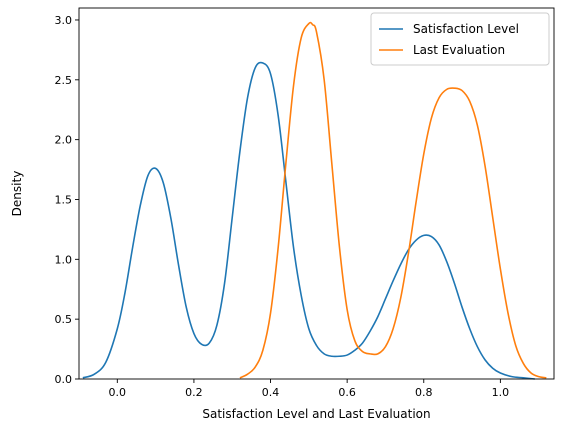 The width and height of the screenshot is (567, 436). I want to click on x-tick-label: 0.8, so click(424, 392).